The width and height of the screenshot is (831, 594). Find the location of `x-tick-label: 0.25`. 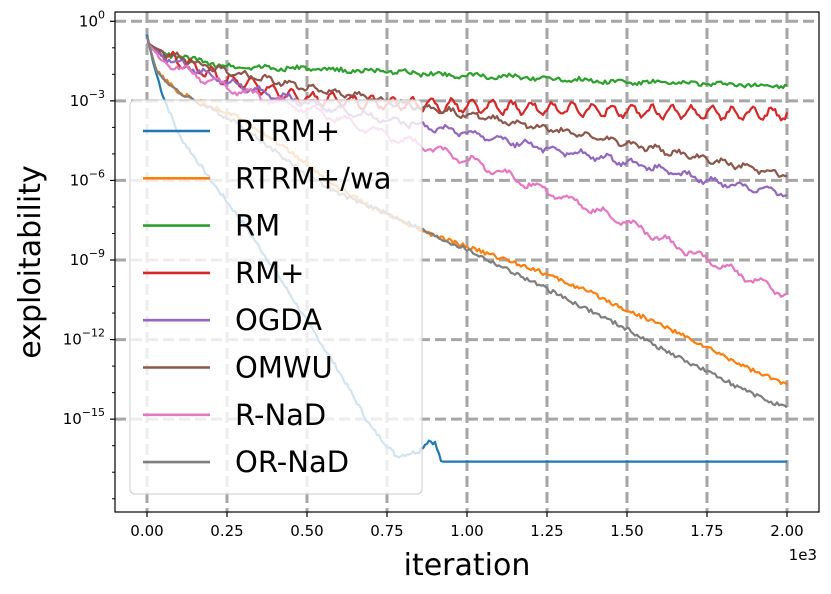

x-tick-label: 0.25 is located at coordinates (226, 531).